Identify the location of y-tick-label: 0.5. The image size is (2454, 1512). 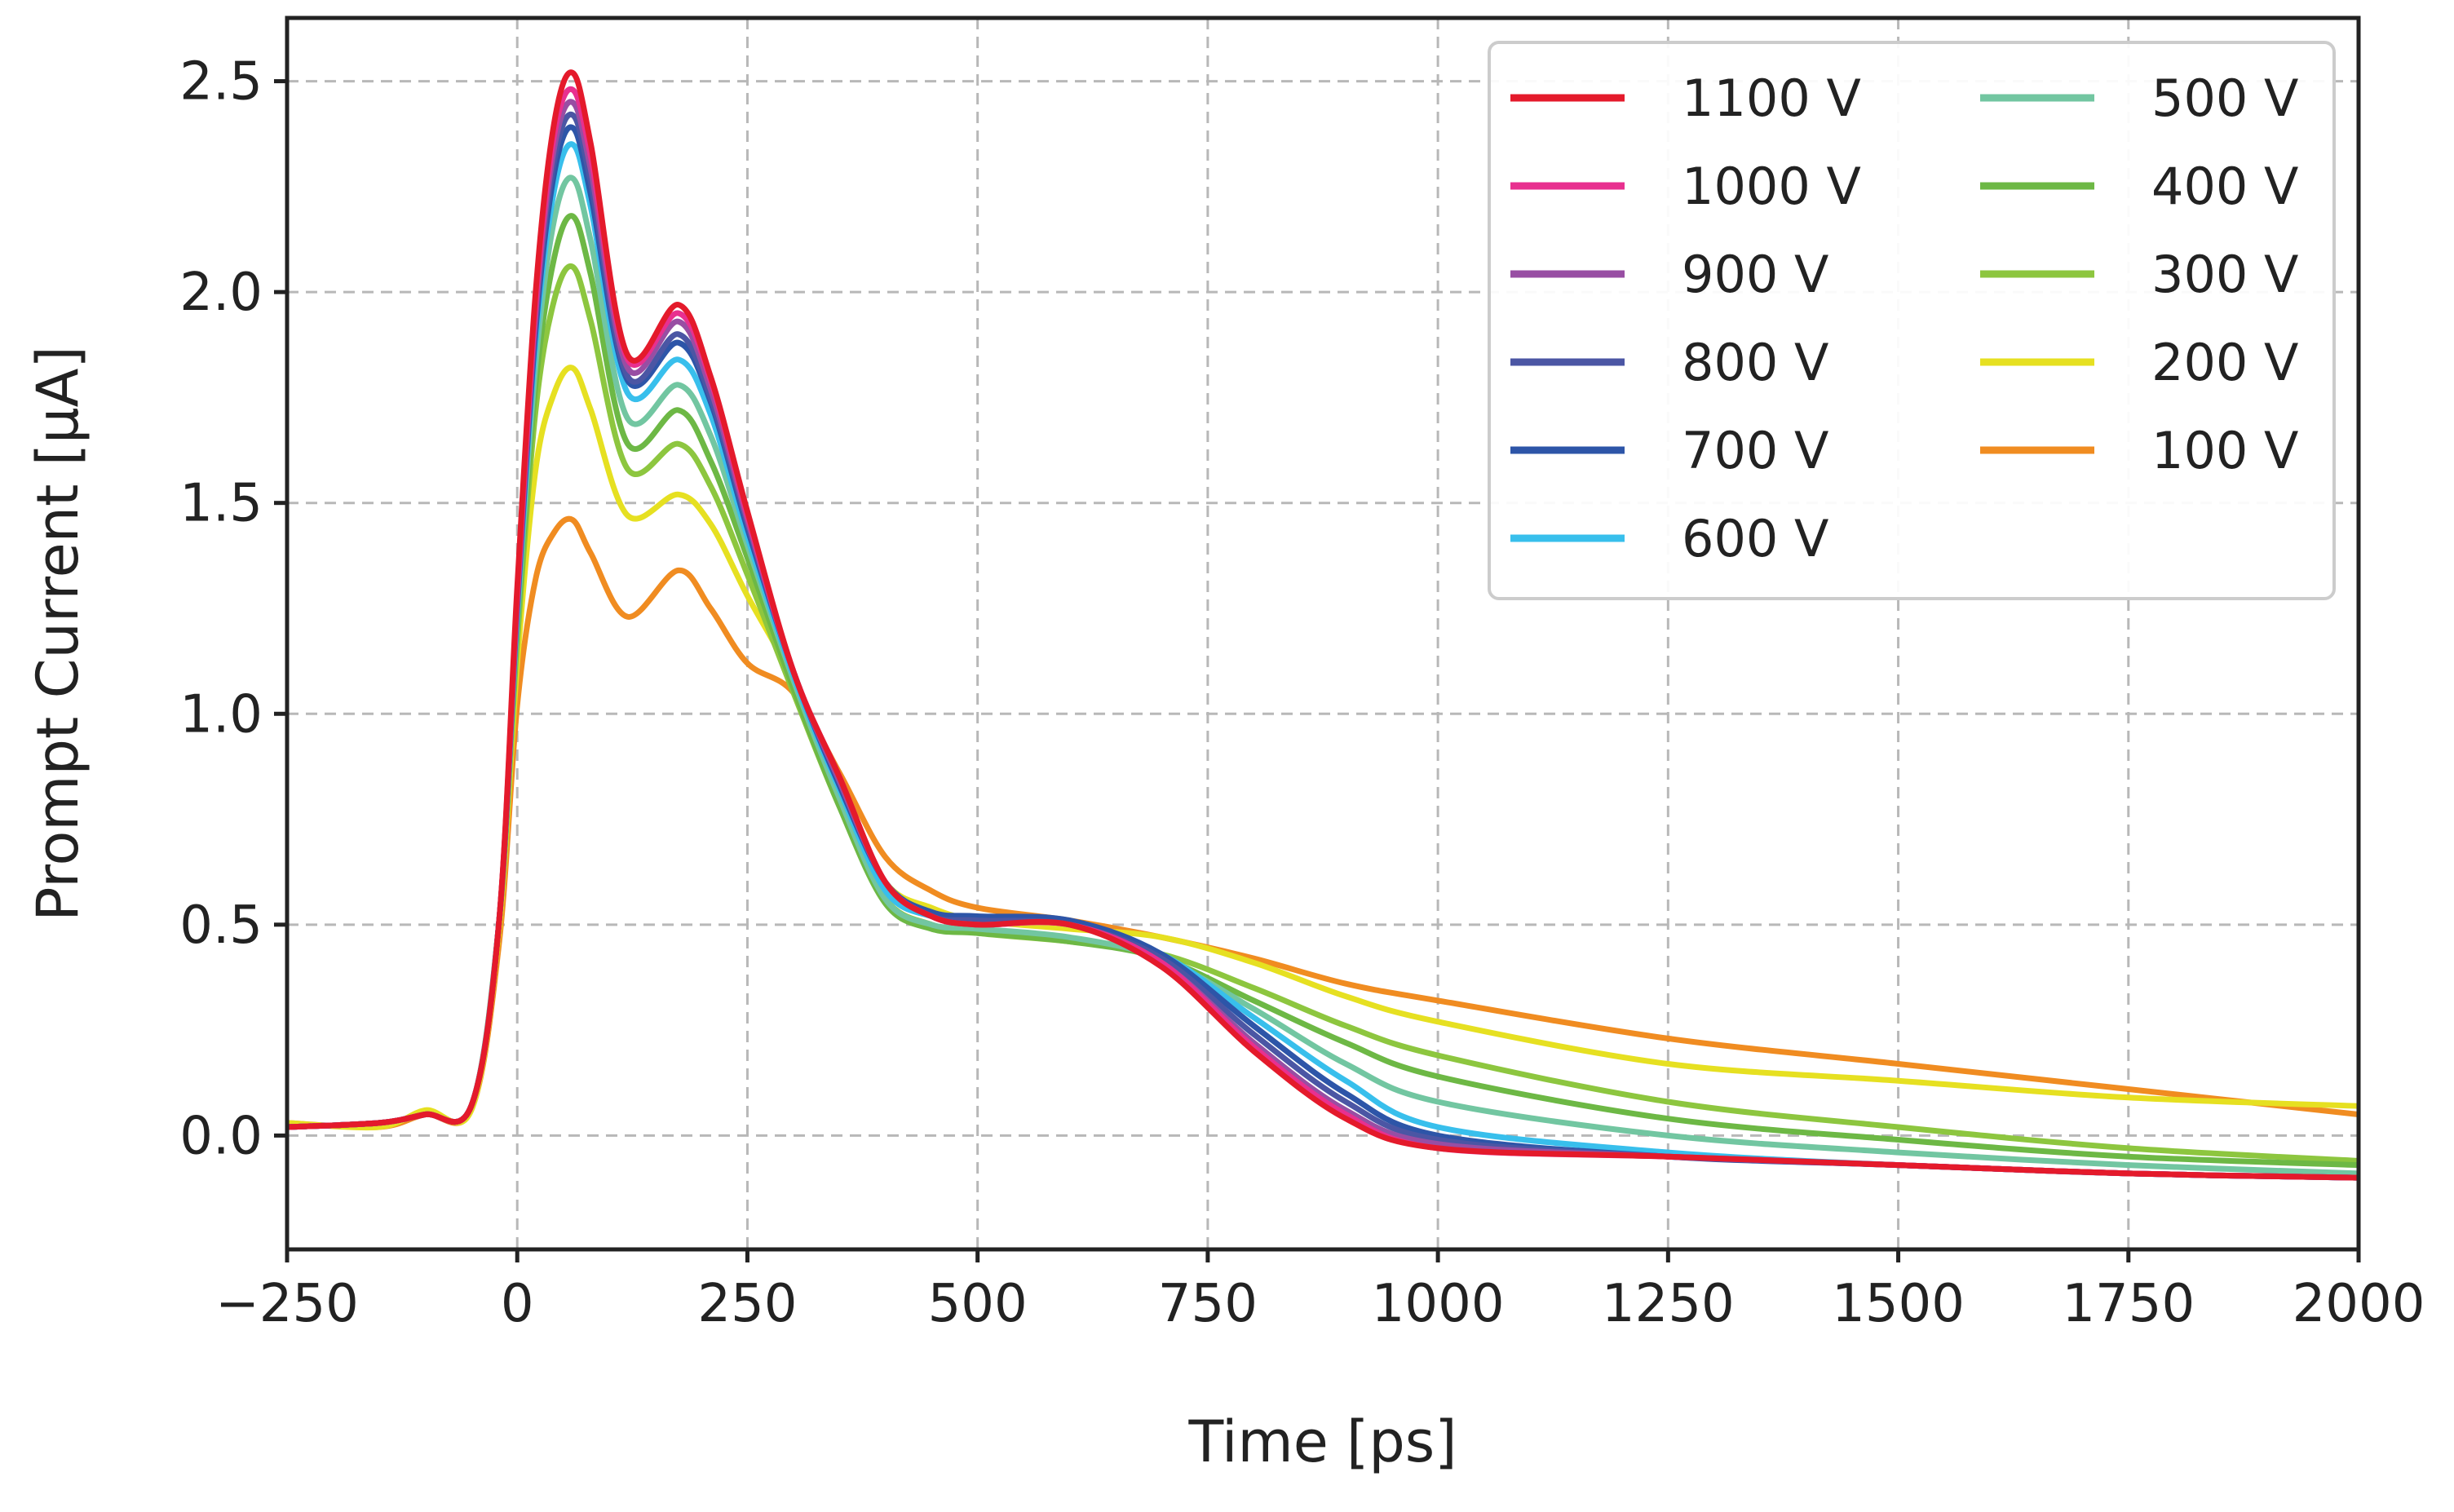
(221, 925).